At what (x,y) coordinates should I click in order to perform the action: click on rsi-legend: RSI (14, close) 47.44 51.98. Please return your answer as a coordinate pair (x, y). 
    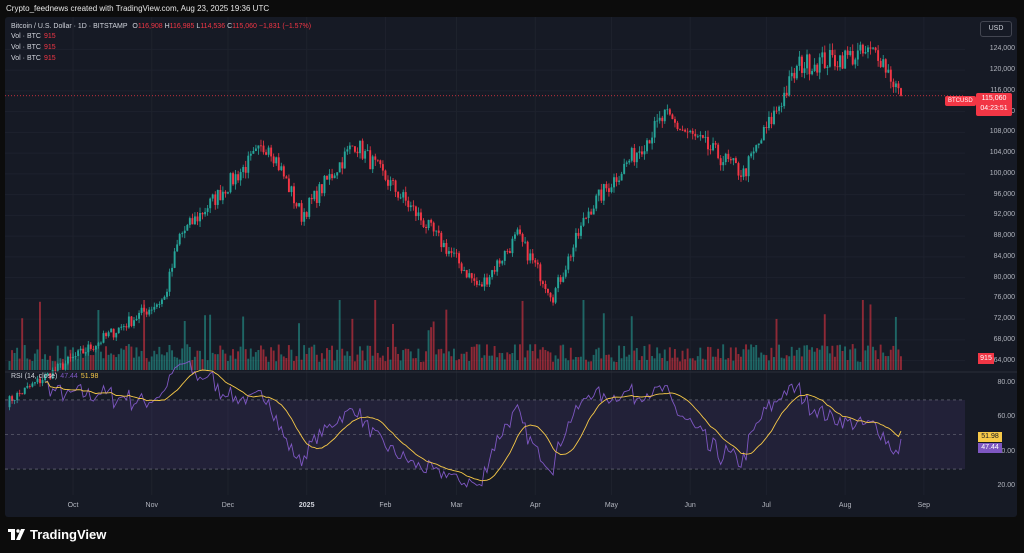
    Looking at the image, I should click on (54, 376).